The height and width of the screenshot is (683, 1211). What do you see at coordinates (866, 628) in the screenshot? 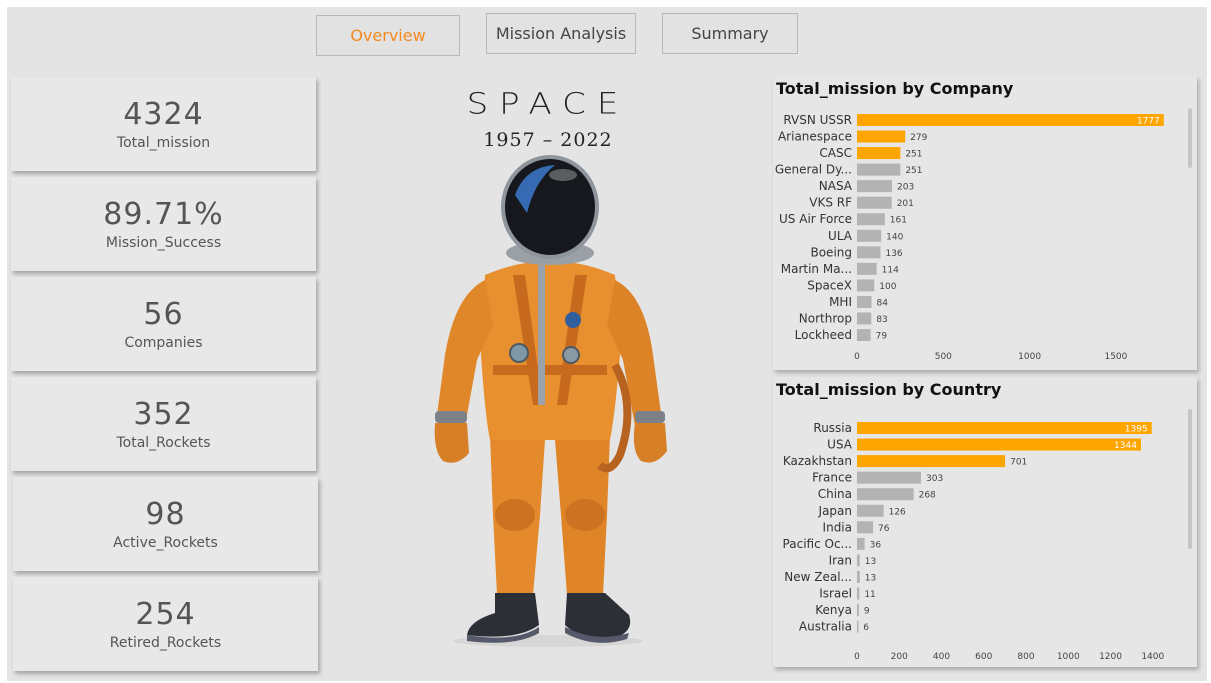
I see `data-label: 6` at bounding box center [866, 628].